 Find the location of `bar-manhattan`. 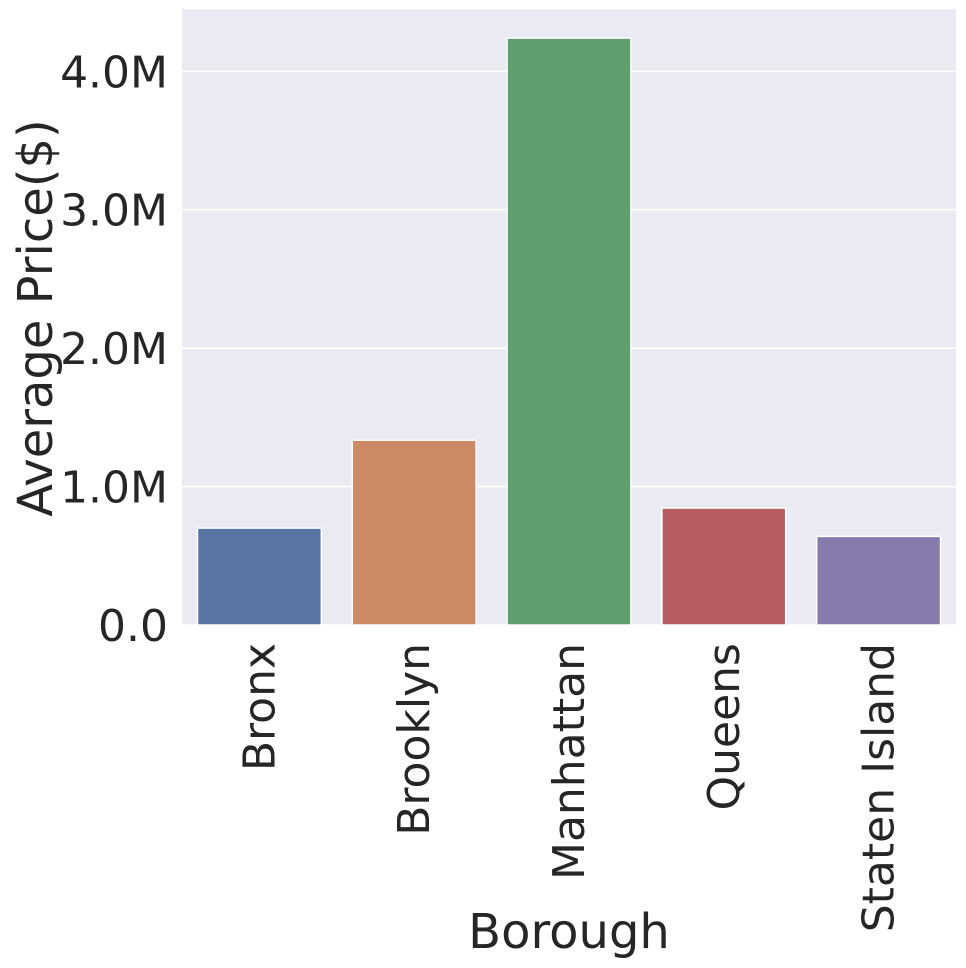

bar-manhattan is located at coordinates (569, 331).